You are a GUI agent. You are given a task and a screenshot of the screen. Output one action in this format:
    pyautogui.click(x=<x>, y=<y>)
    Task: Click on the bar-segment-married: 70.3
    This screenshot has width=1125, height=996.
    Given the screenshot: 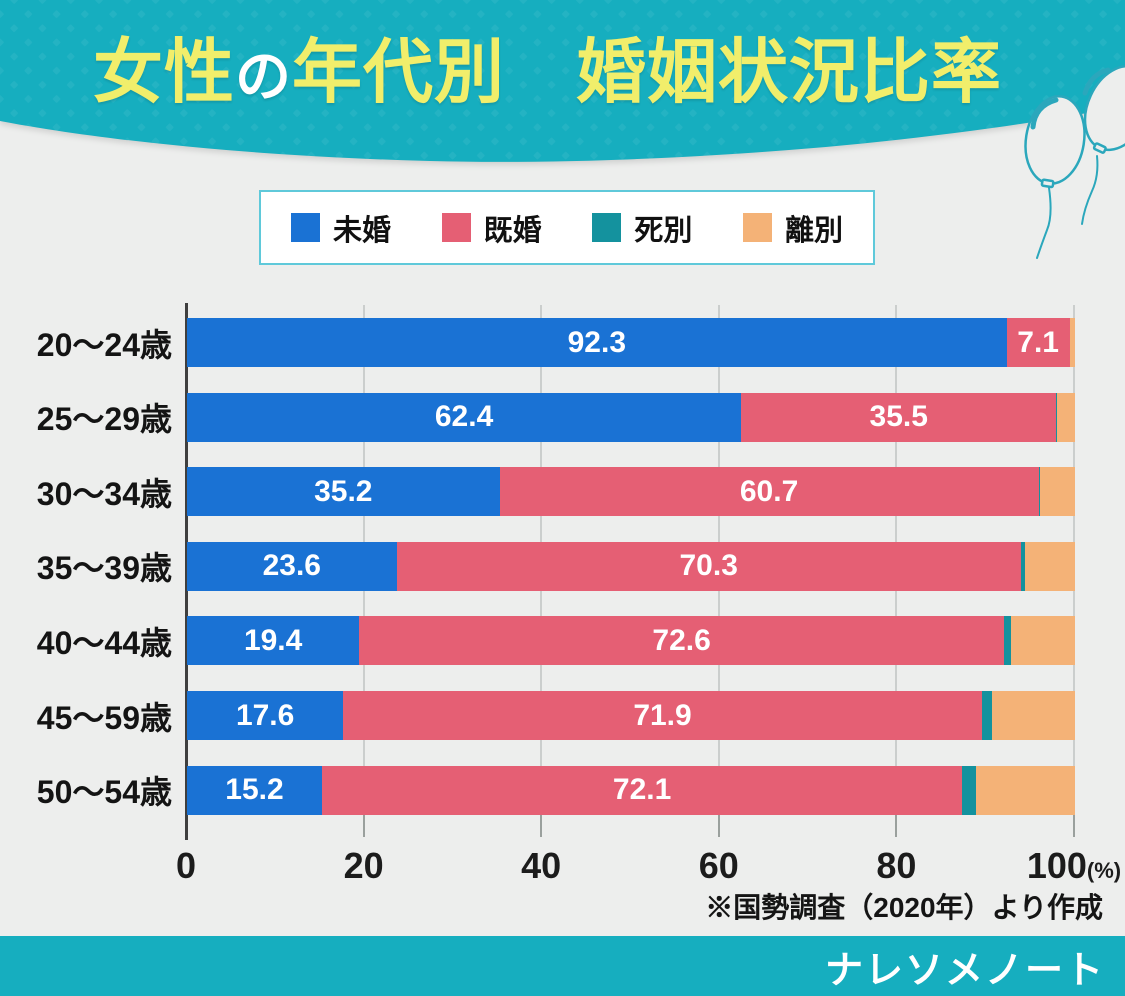 What is the action you would take?
    pyautogui.click(x=708, y=566)
    